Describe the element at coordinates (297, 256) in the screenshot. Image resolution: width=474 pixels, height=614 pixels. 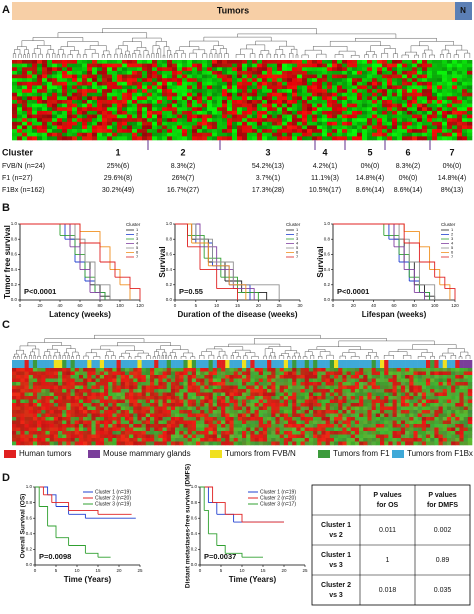
I see `legend-label: 7` at that location.